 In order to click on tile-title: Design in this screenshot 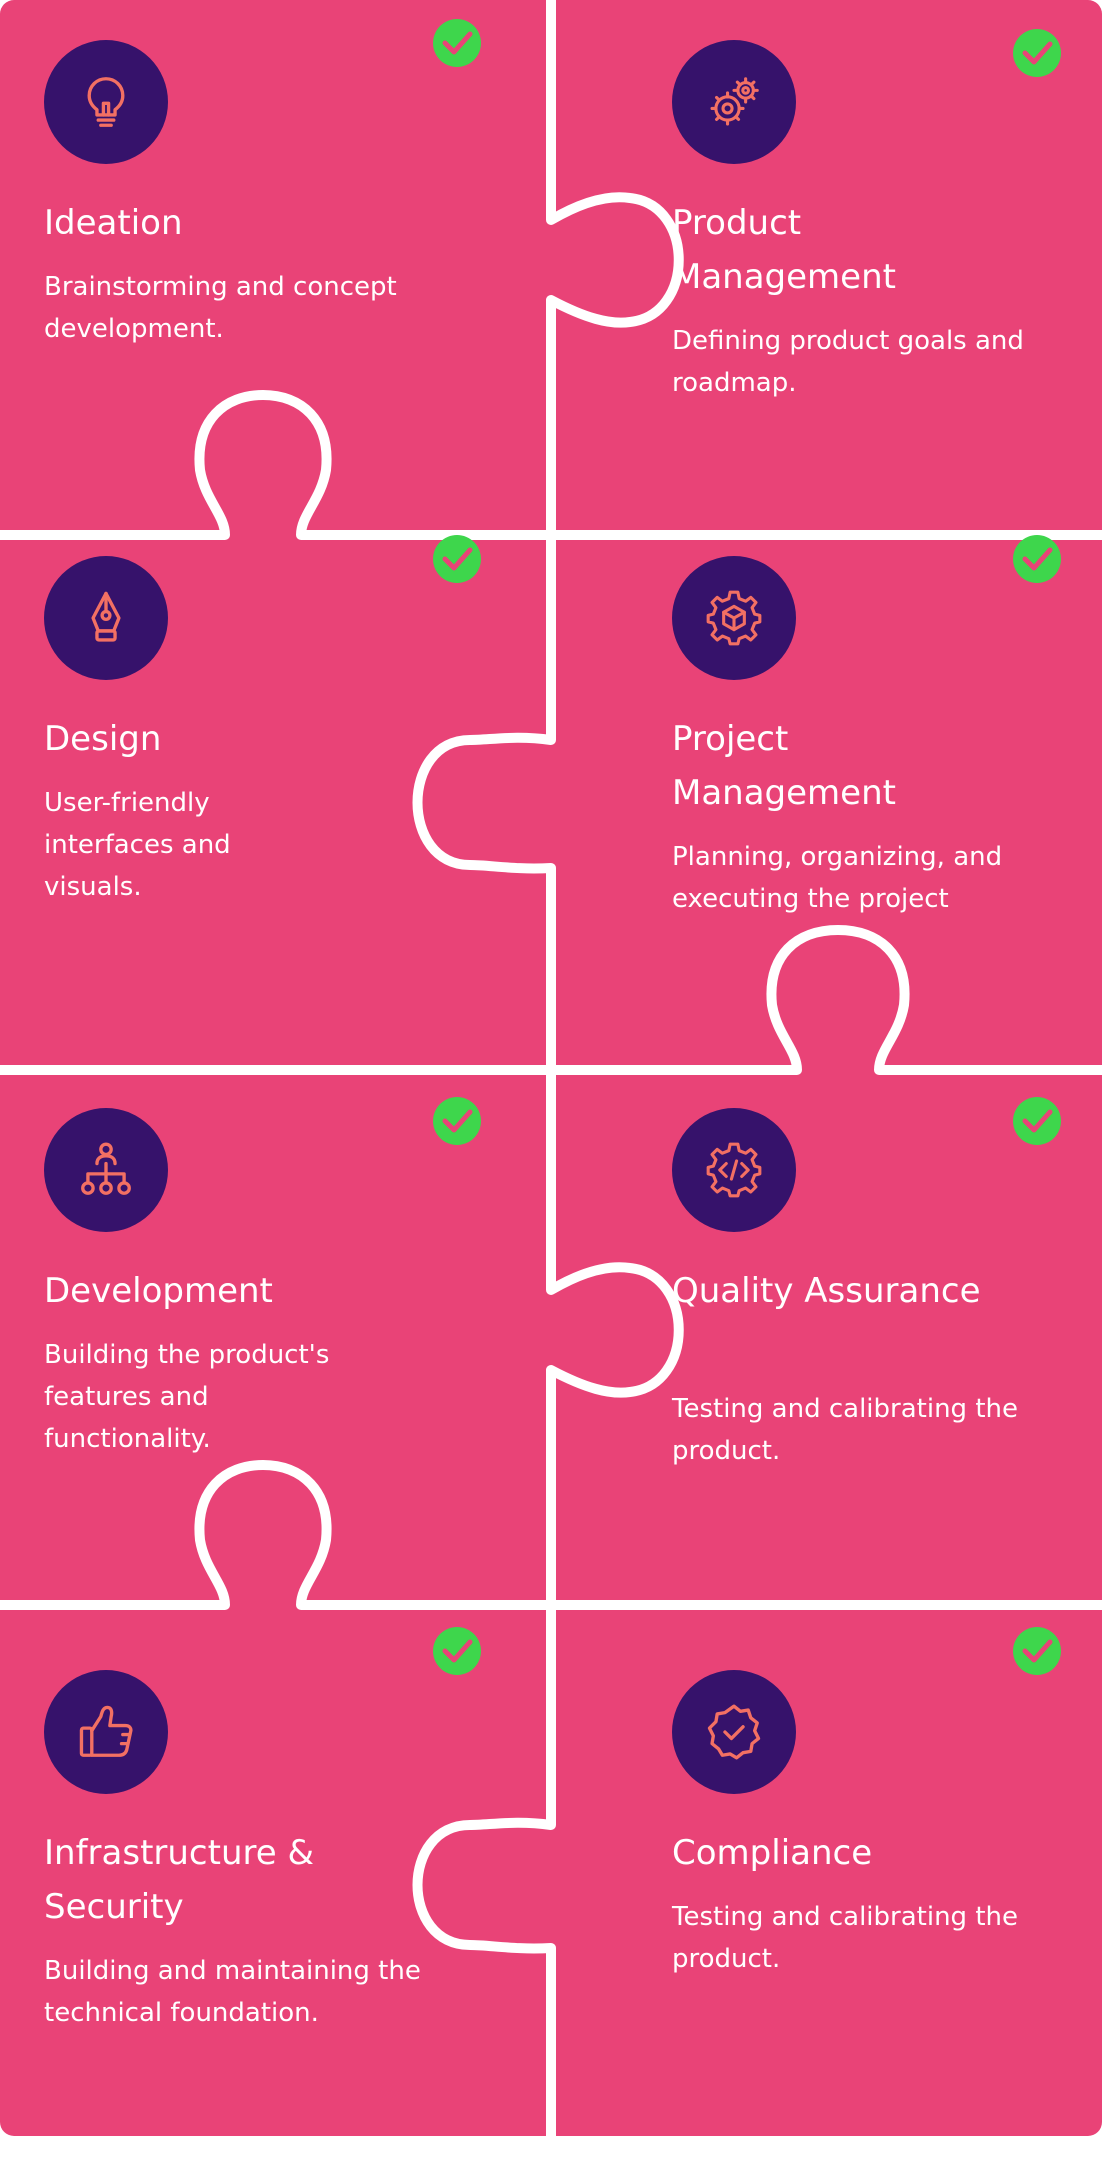, I will do `click(103, 739)`.